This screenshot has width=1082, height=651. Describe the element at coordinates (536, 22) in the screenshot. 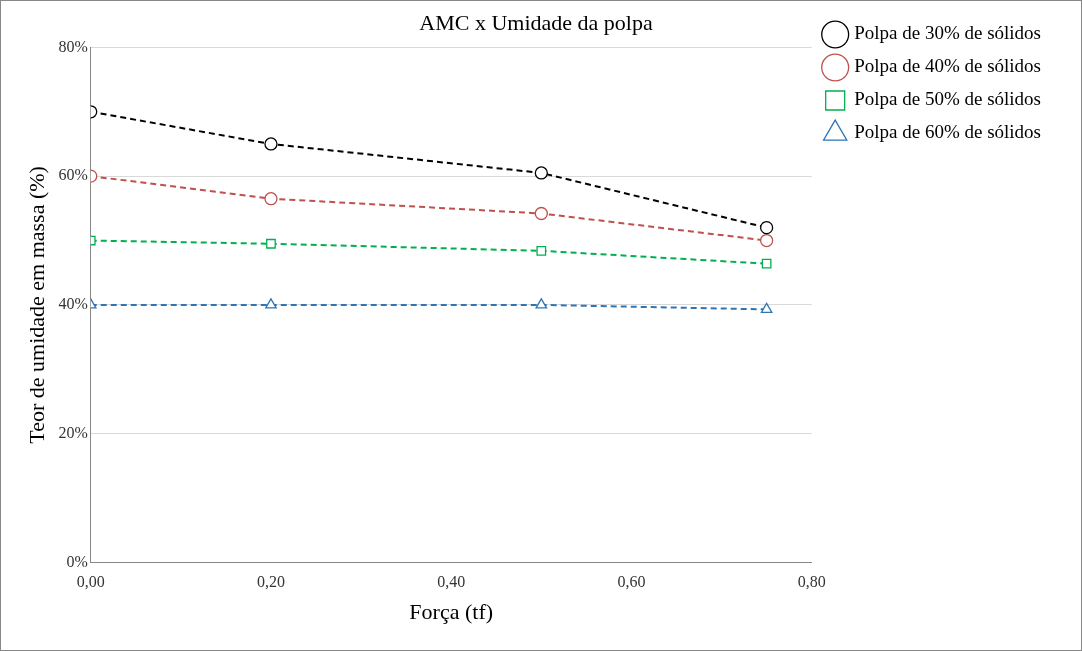

I see `chart-title: AMC x Umidade da polpa` at that location.